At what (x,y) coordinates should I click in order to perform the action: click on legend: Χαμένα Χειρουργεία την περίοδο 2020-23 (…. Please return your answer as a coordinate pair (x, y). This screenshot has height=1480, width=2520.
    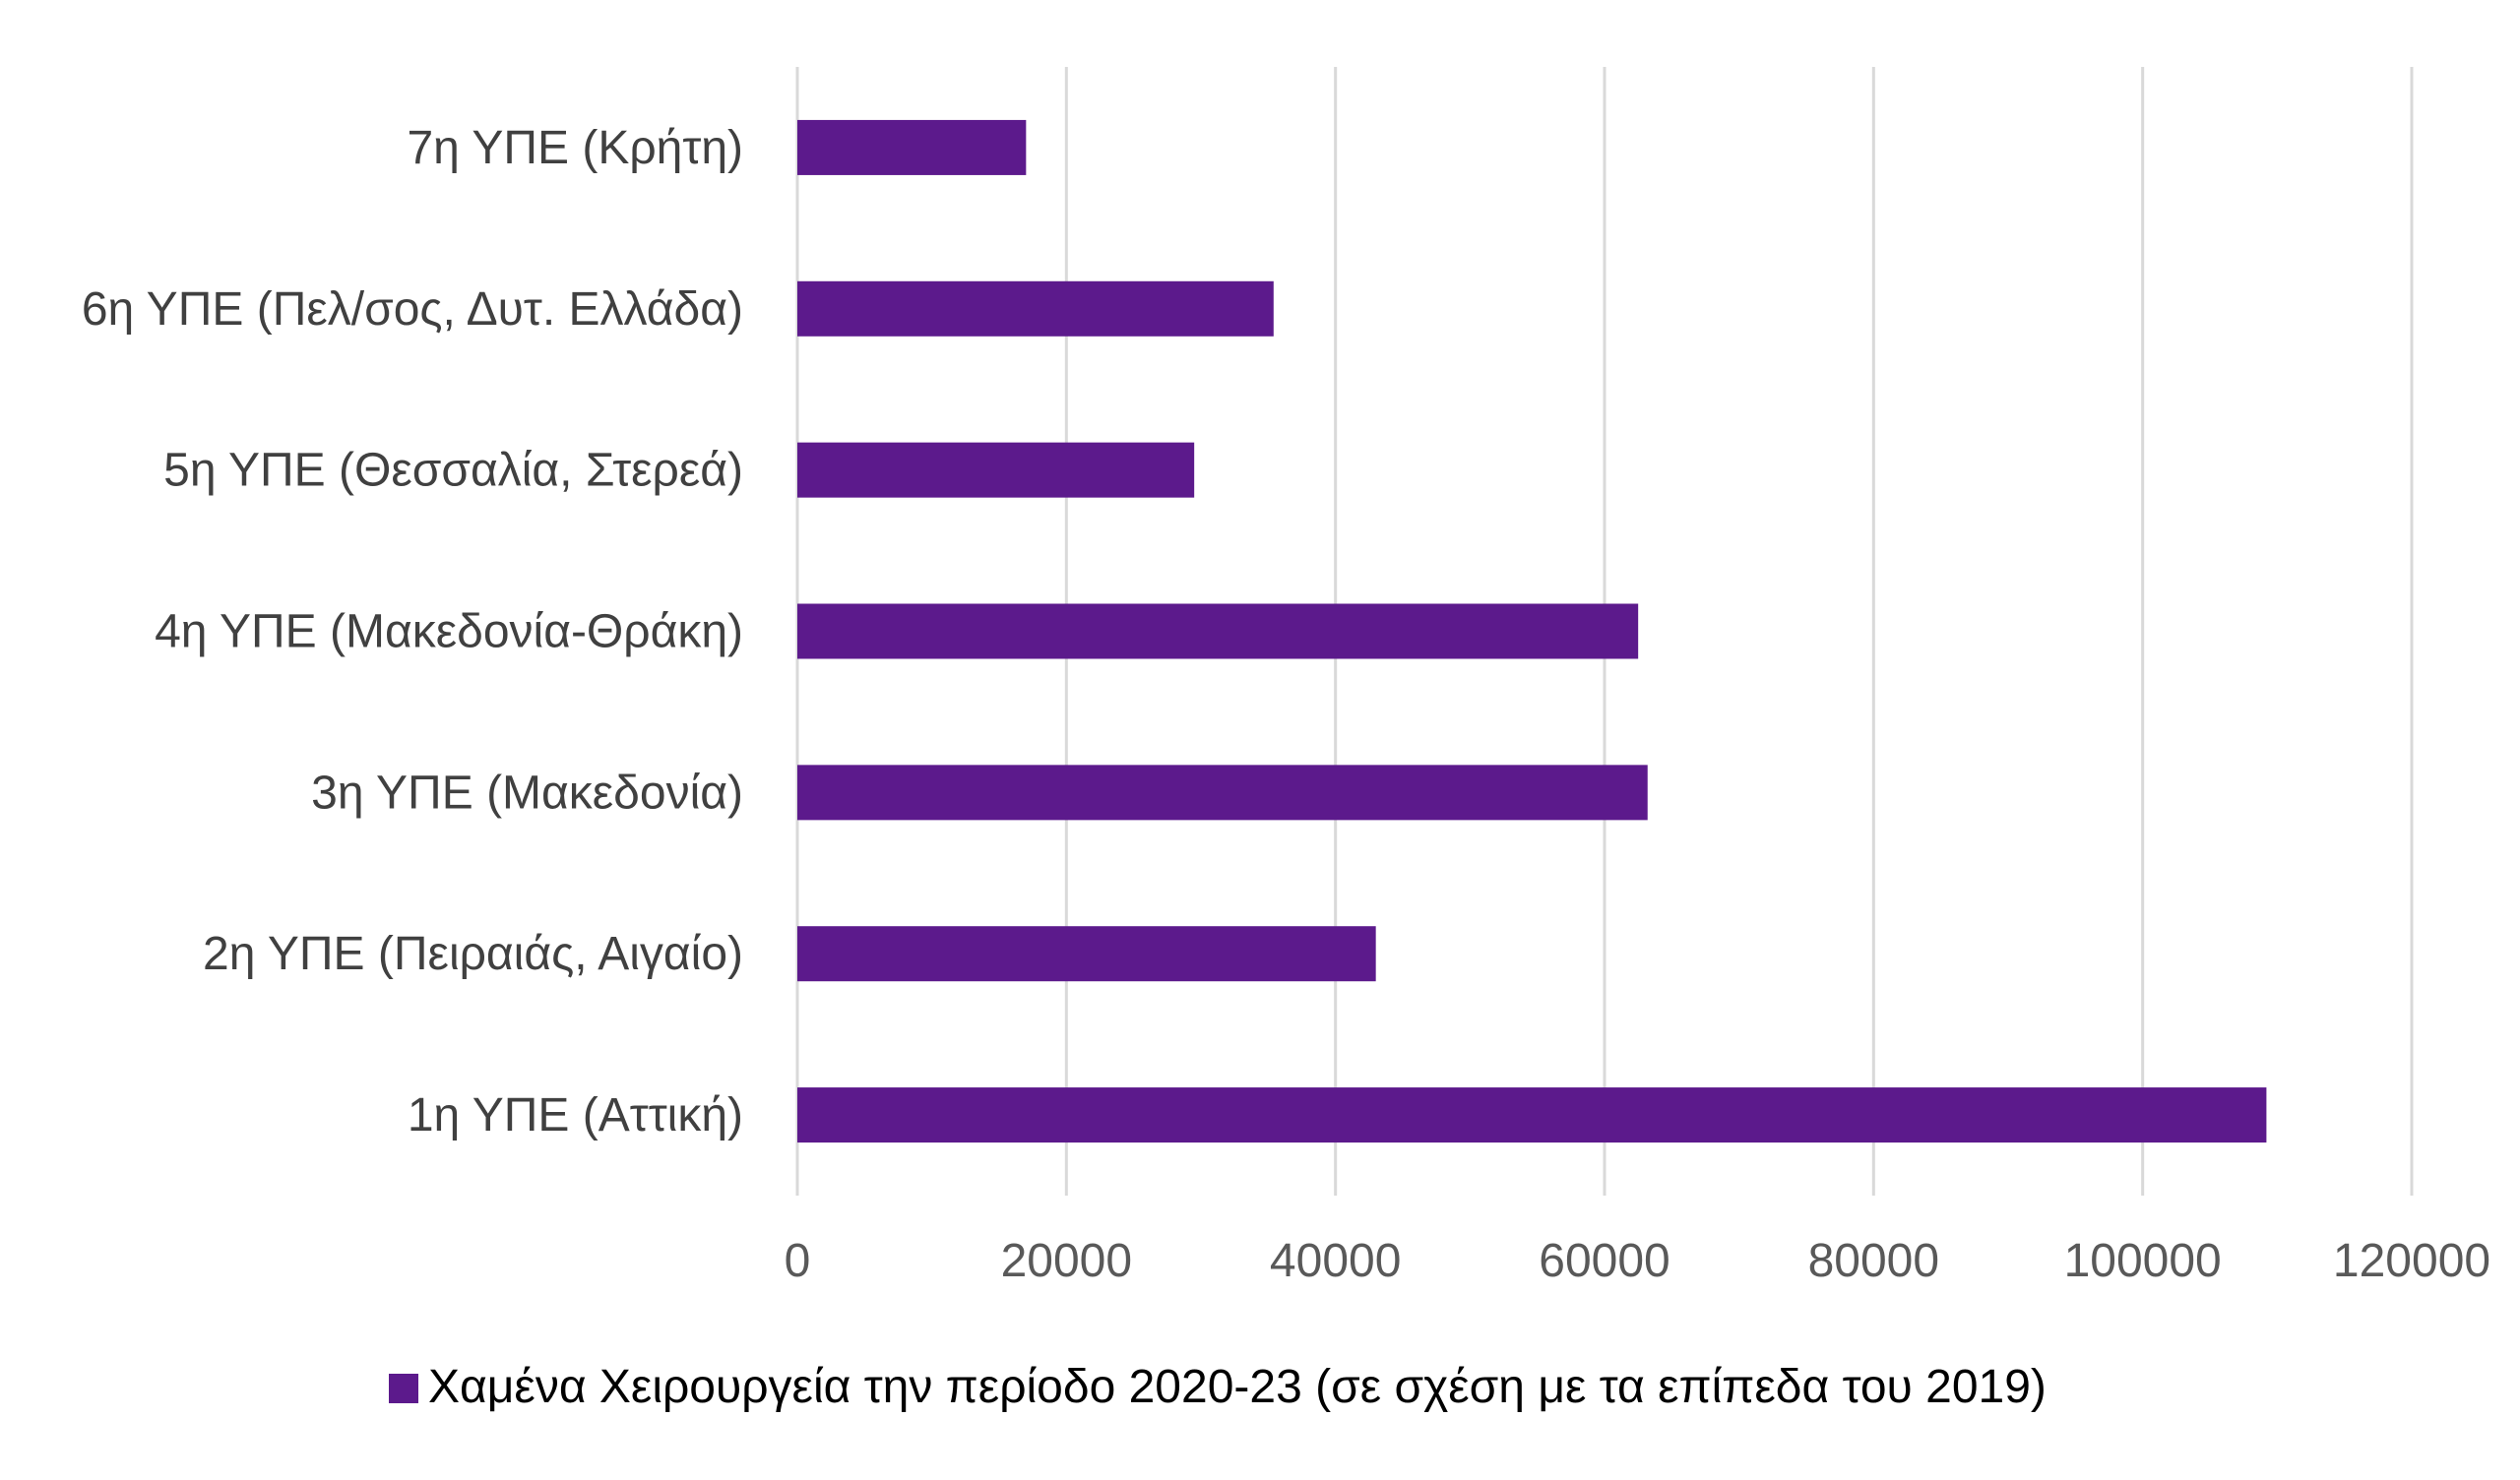
    Looking at the image, I should click on (1218, 1387).